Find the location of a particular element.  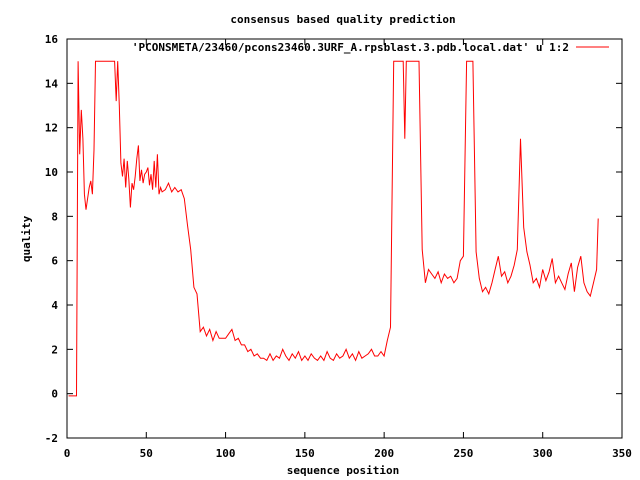

y-tick-label: 8 is located at coordinates (54, 216).